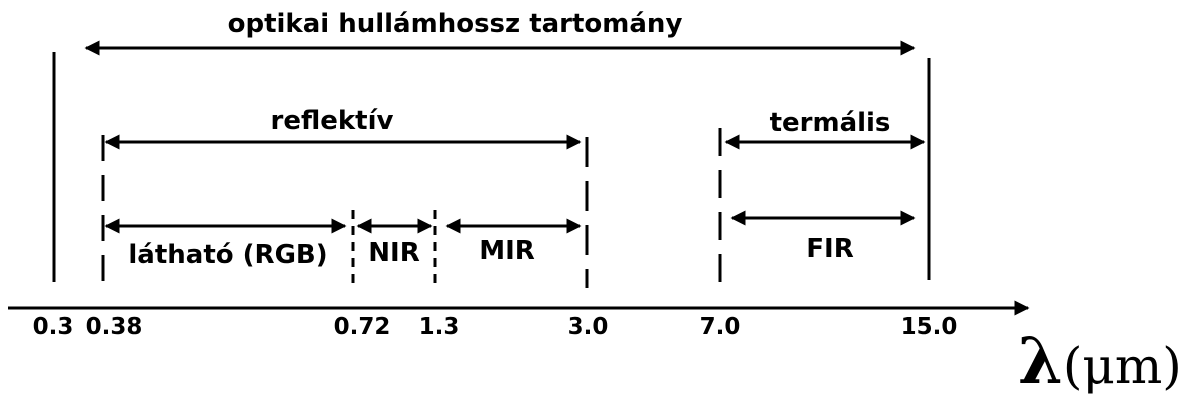  I want to click on tick-label: 0.72, so click(362, 327).